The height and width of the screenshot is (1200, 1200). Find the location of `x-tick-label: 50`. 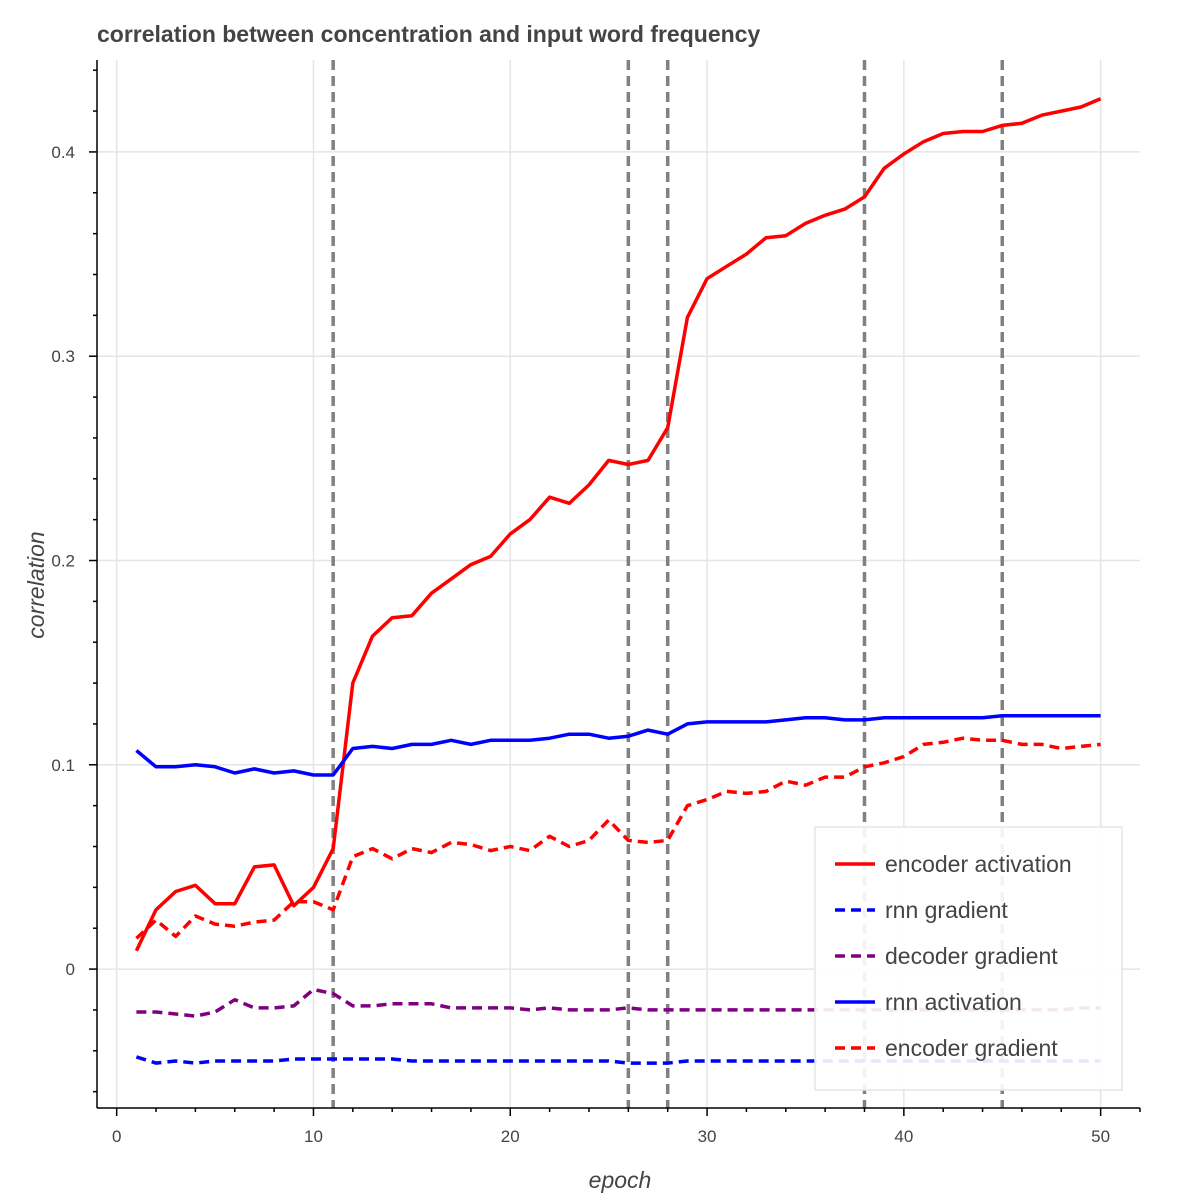

x-tick-label: 50 is located at coordinates (1100, 1136).